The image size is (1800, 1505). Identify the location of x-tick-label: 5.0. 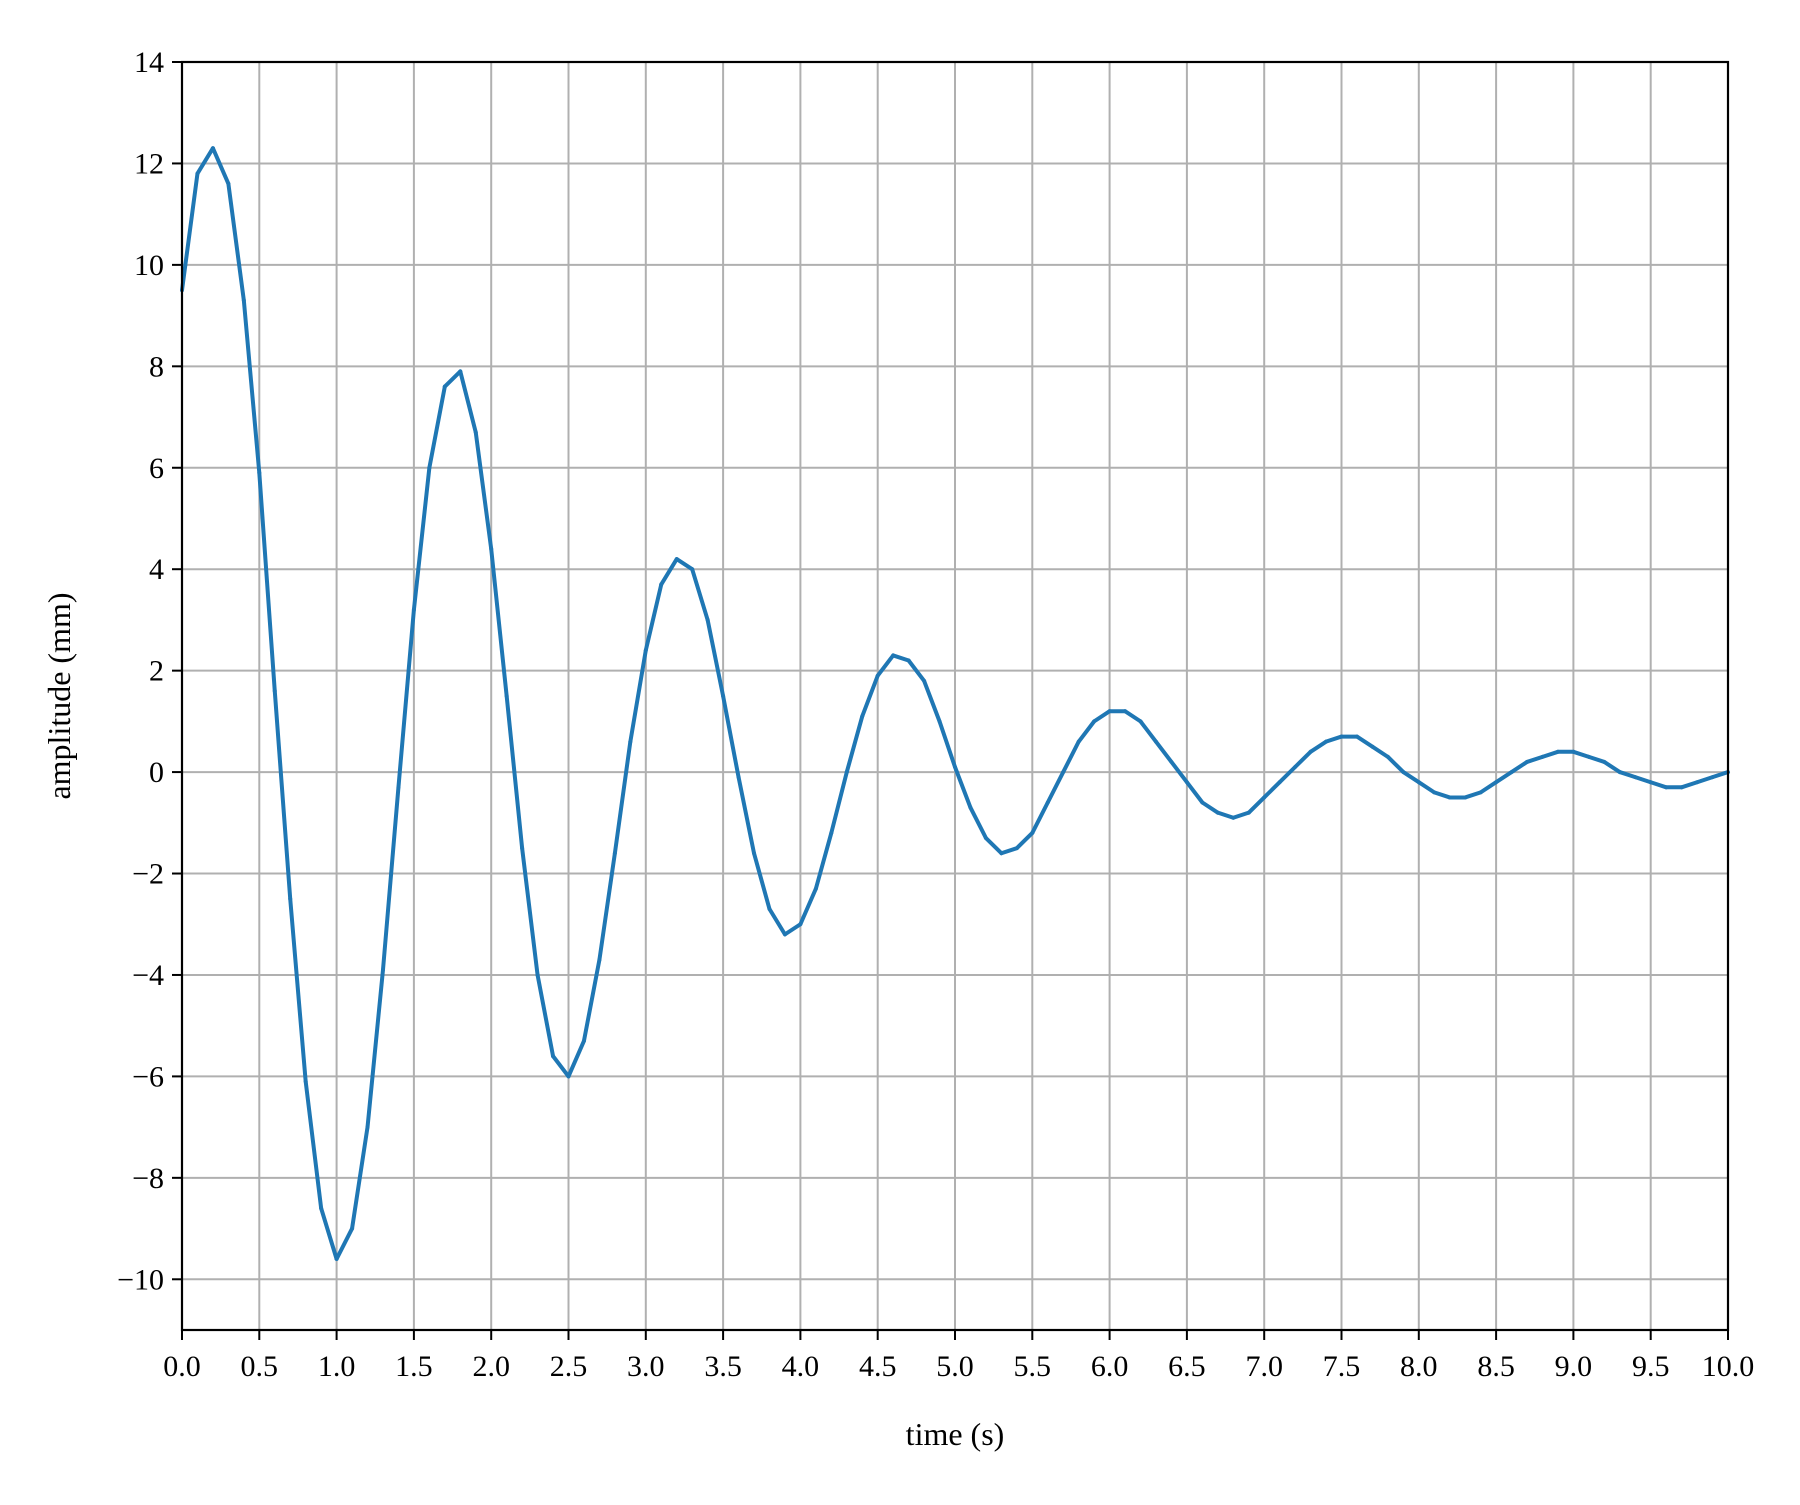
(955, 1366).